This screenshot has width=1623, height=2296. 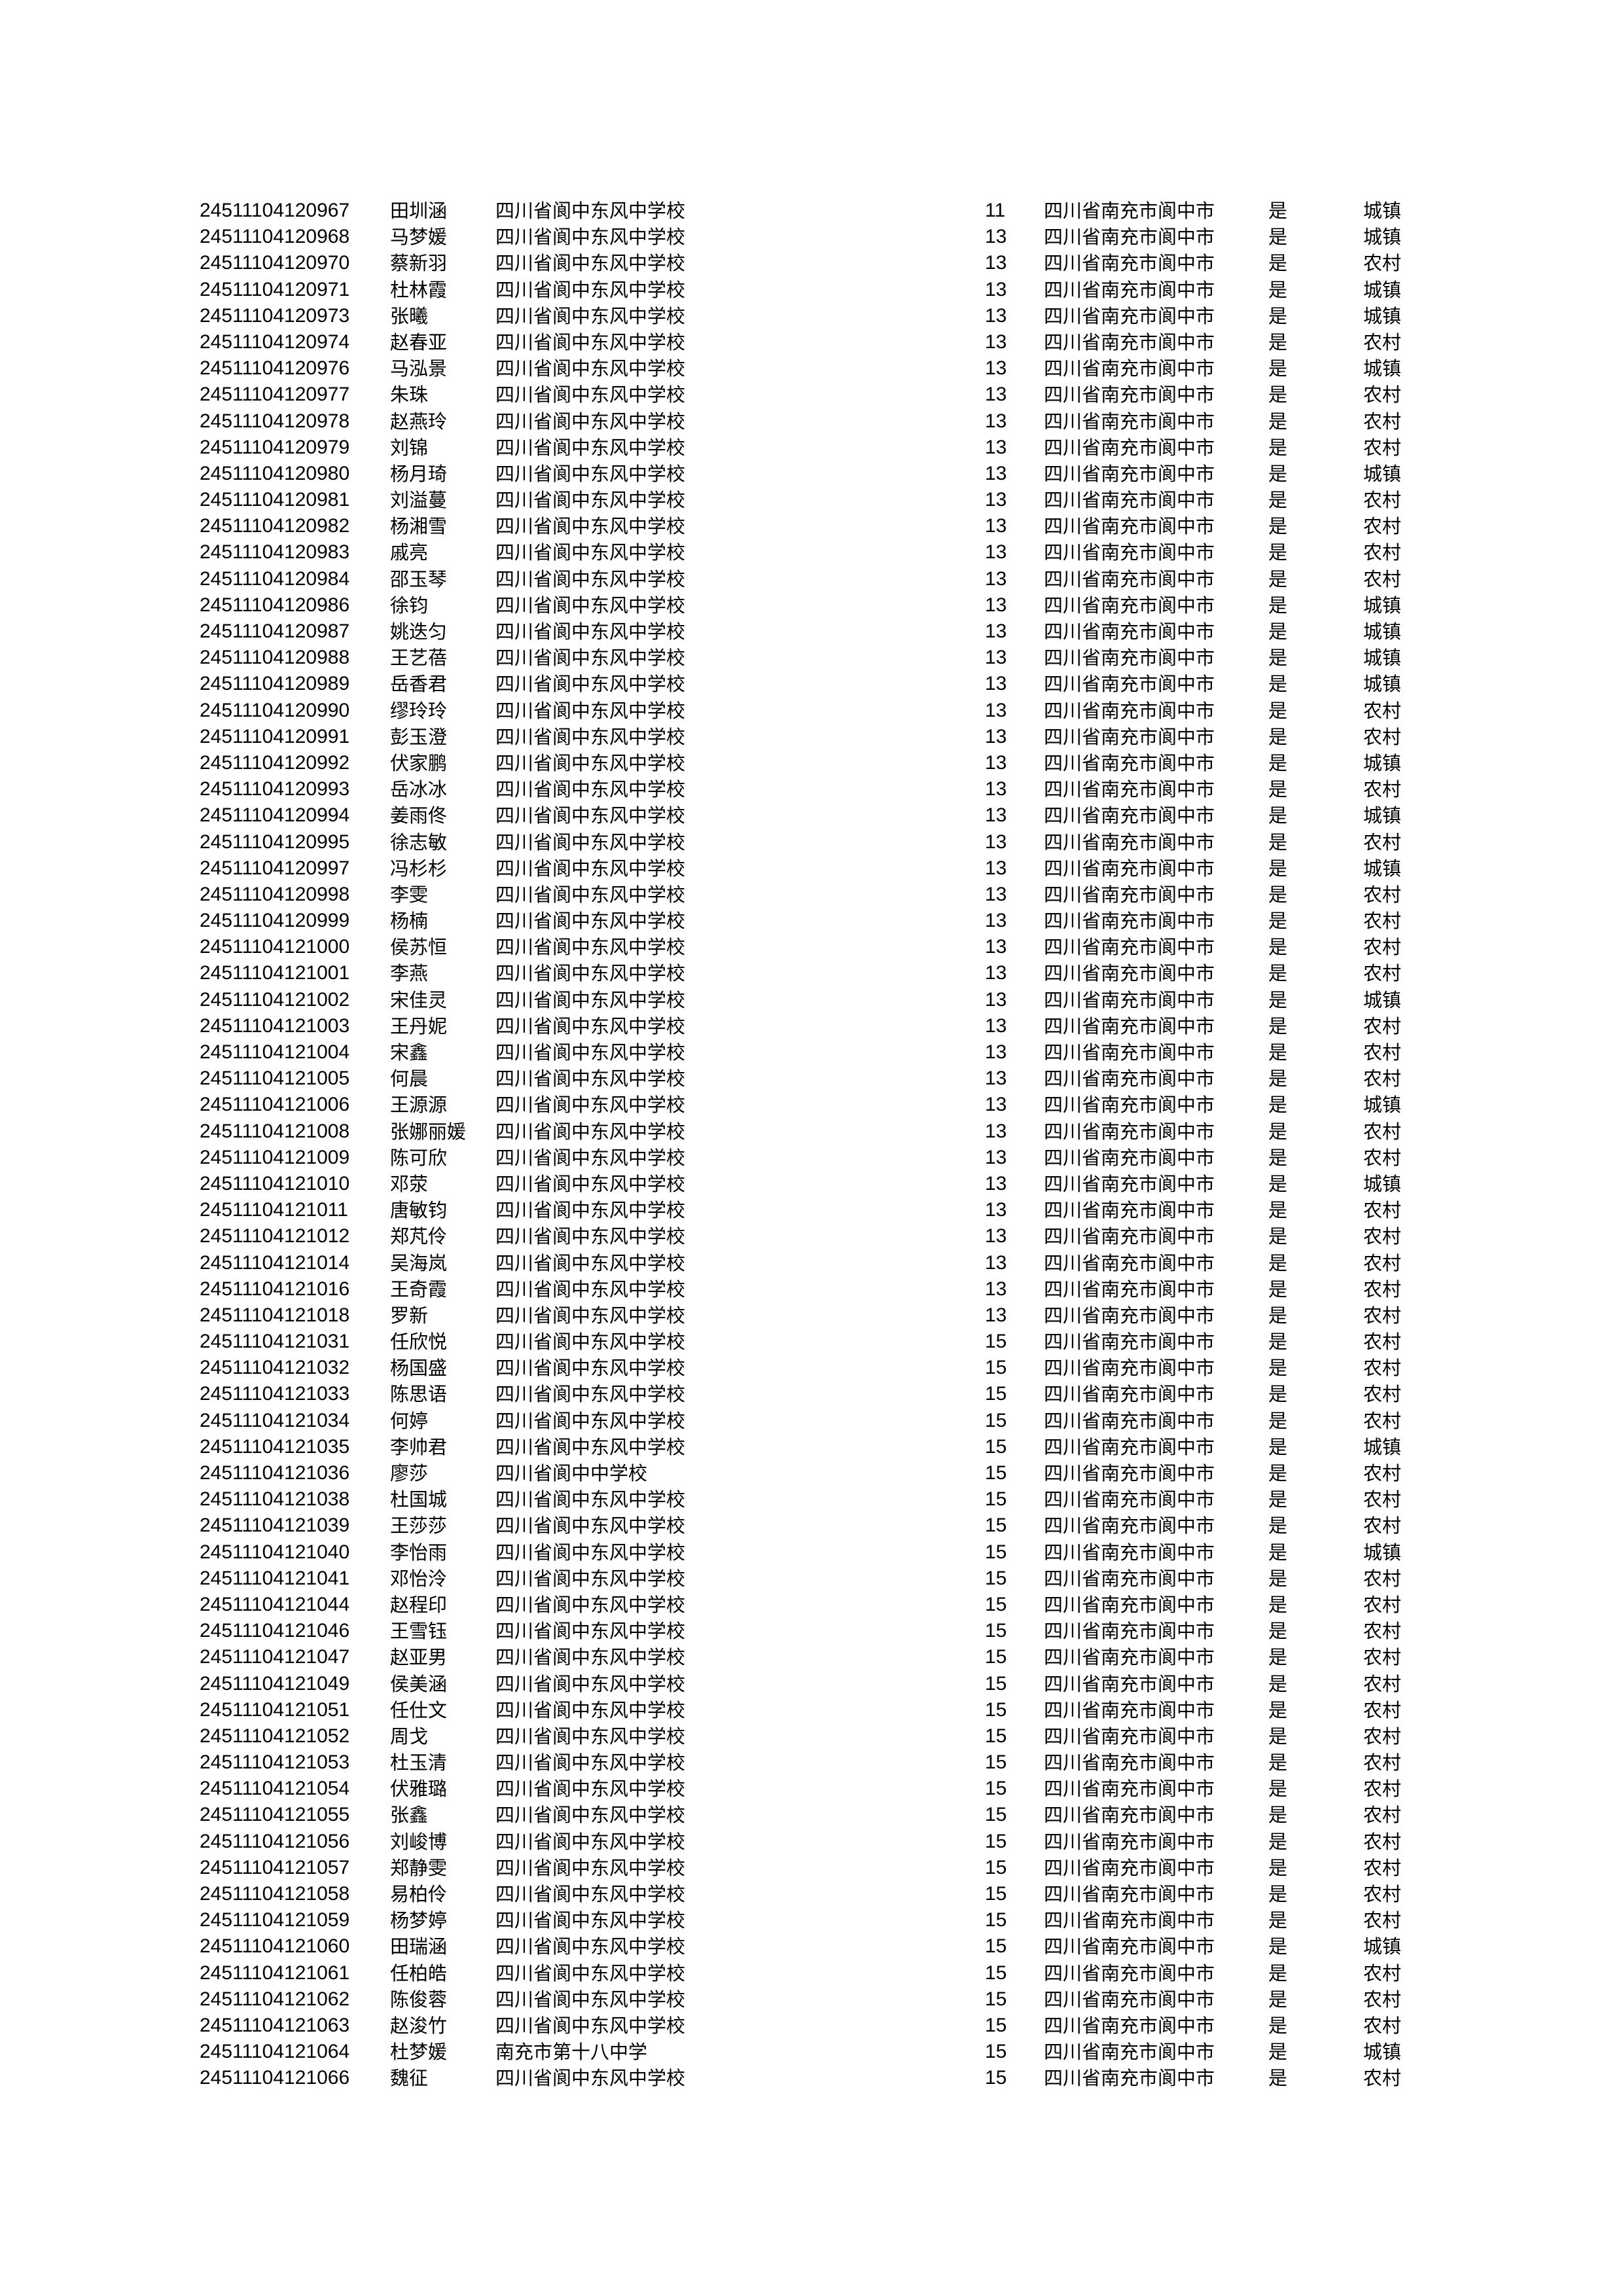 I want to click on table-row: 24511104120983 戚亮 四川省阆中东风中学校 13 四川省南充市阆中市 是 农村, so click(x=811, y=552).